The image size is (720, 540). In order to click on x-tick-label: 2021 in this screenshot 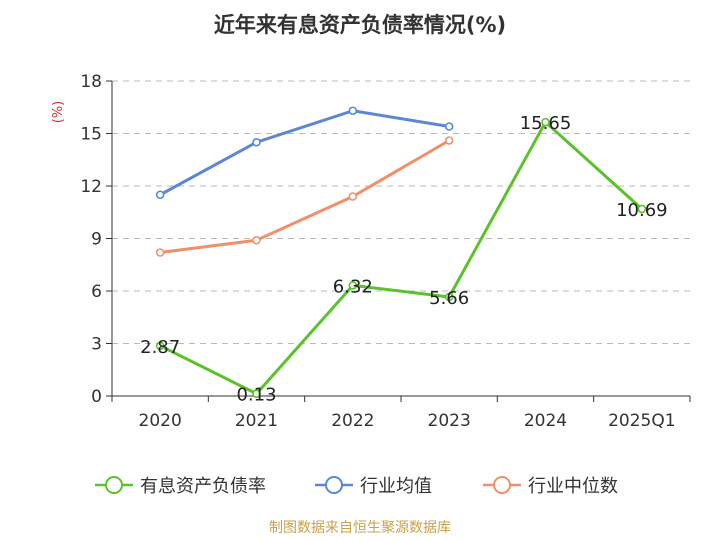, I will do `click(256, 421)`.